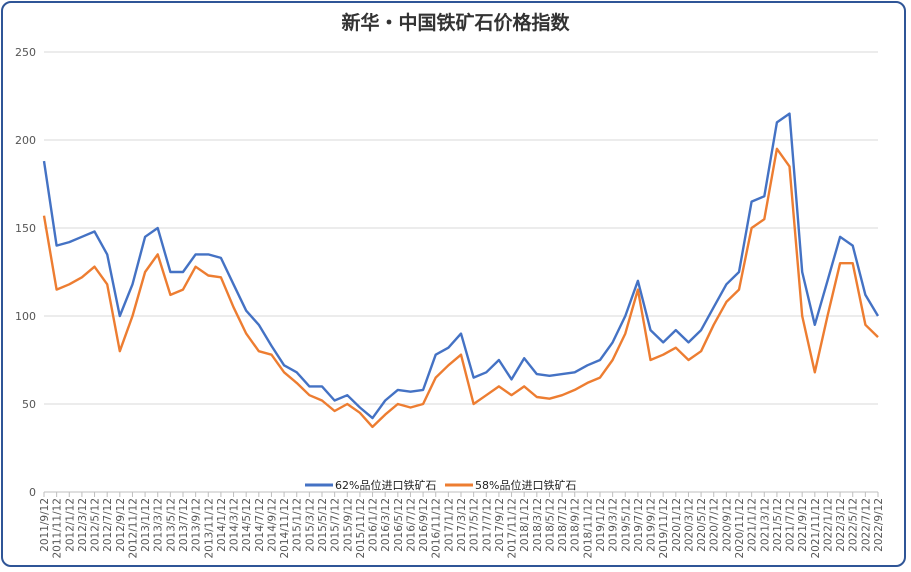 The width and height of the screenshot is (911, 572). Describe the element at coordinates (538, 525) in the screenshot. I see `x-tick-label: 2018/3/12` at that location.